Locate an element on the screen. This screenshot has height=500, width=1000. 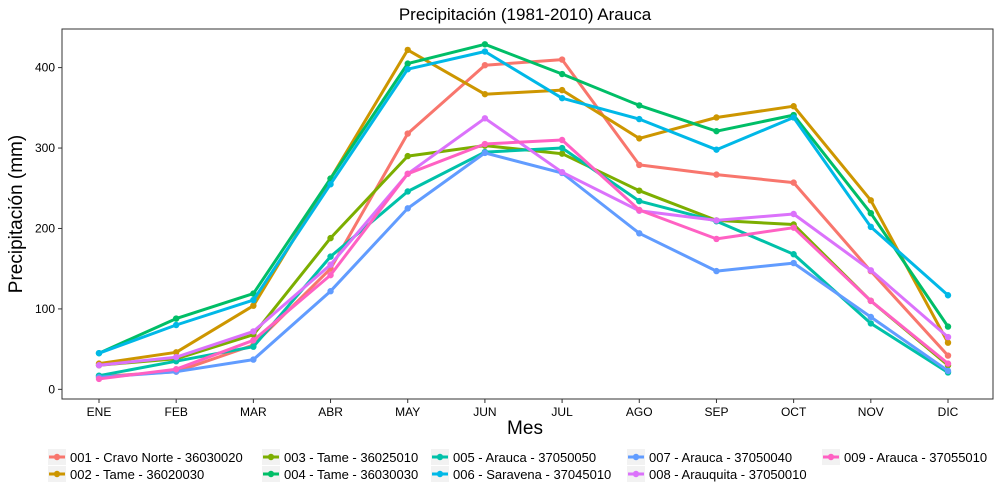
legend-label: 008 - Arauquita - 37050010 is located at coordinates (728, 474).